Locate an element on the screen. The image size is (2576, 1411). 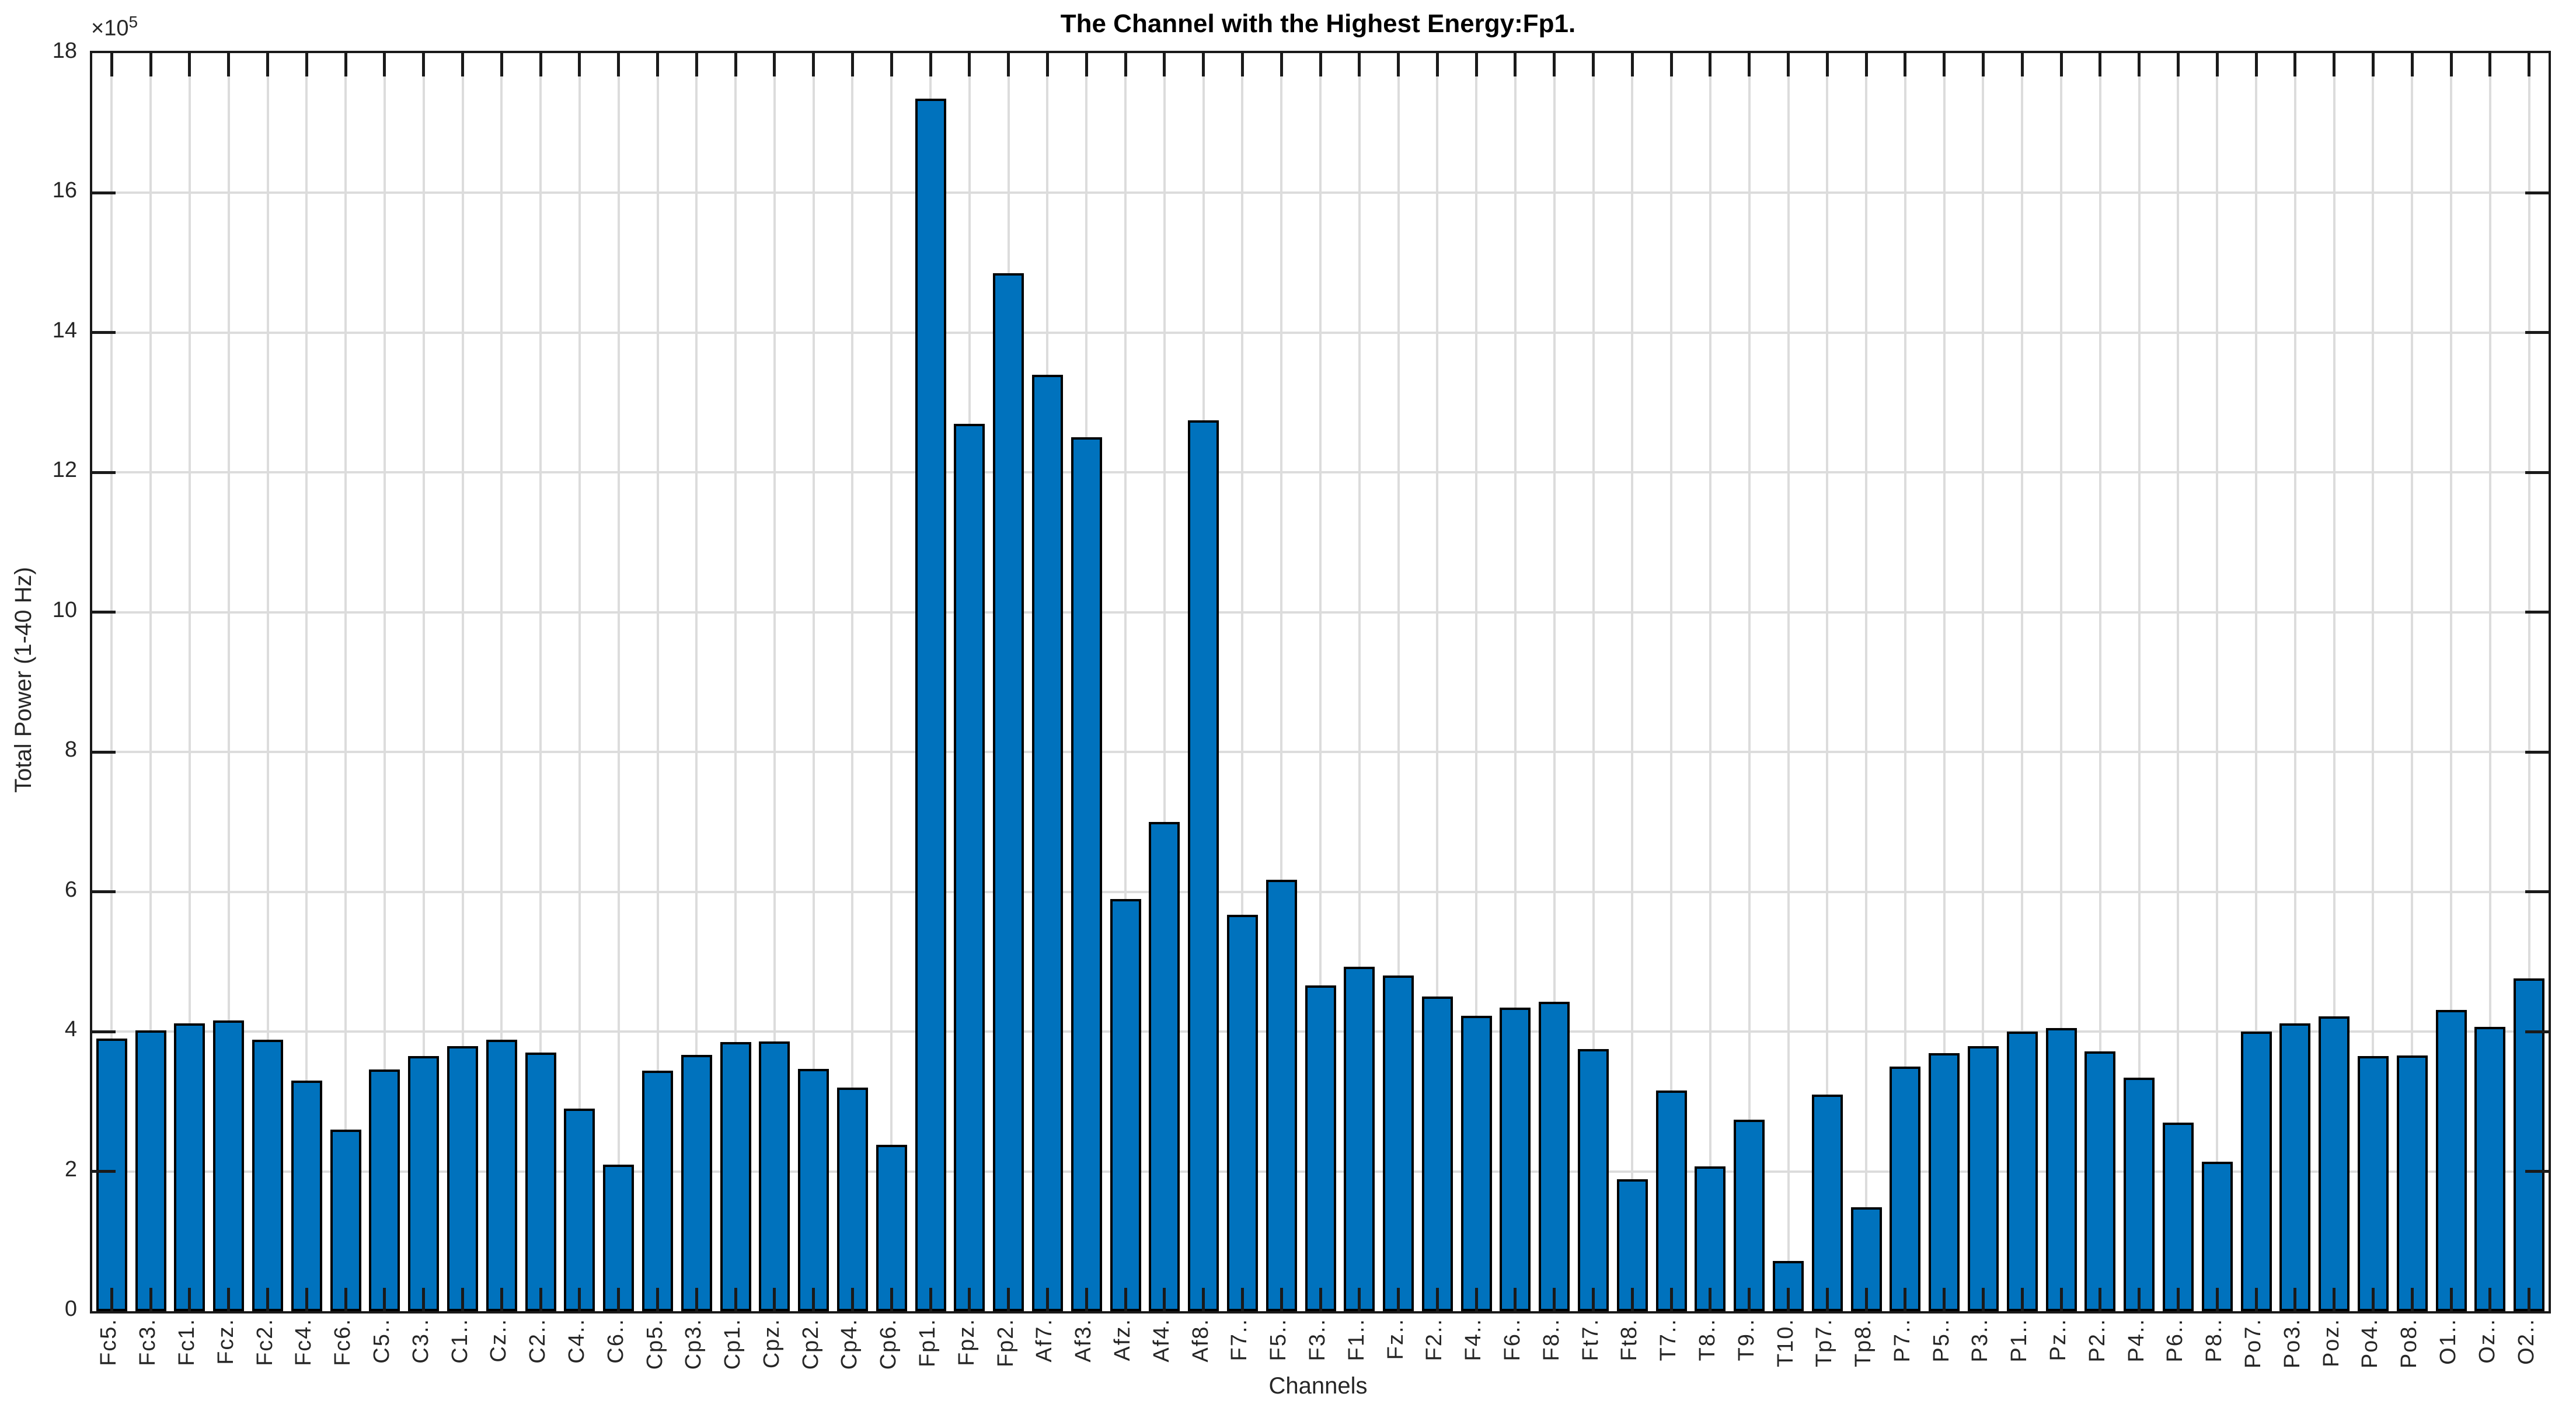
x-tick-label: Po3. is located at coordinates (2293, 1343).